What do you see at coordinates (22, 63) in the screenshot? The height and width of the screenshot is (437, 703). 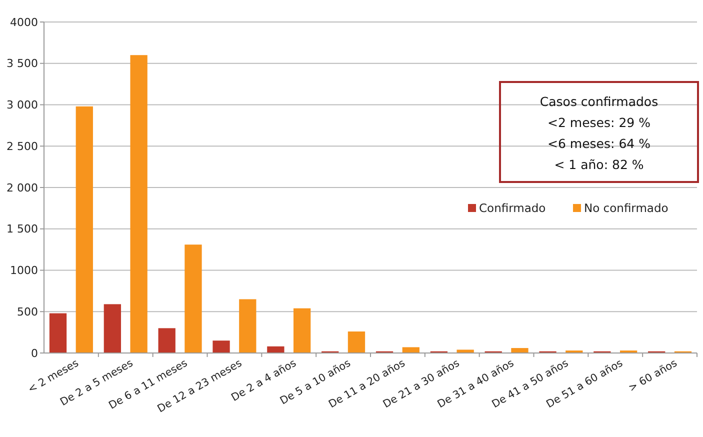 I see `y-tick-label: 3 500` at bounding box center [22, 63].